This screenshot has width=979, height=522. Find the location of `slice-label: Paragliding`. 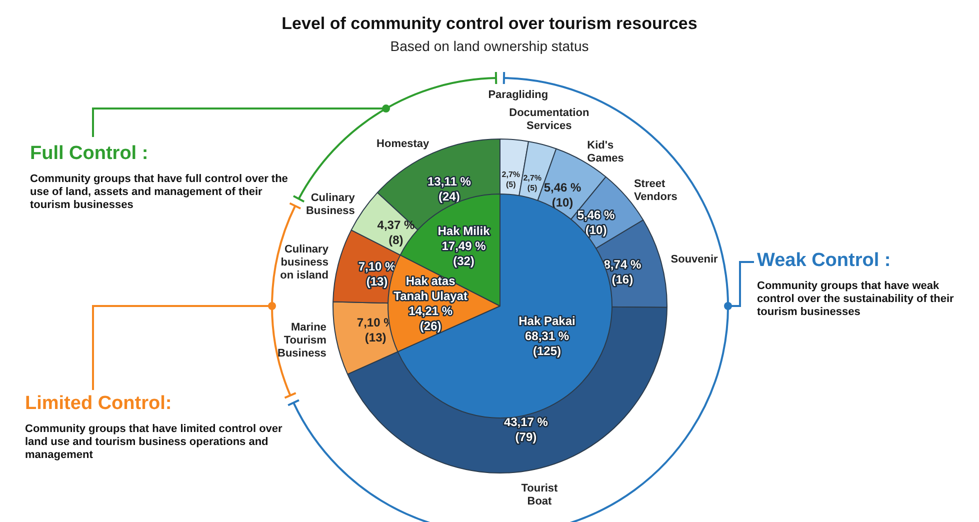

slice-label: Paragliding is located at coordinates (518, 94).